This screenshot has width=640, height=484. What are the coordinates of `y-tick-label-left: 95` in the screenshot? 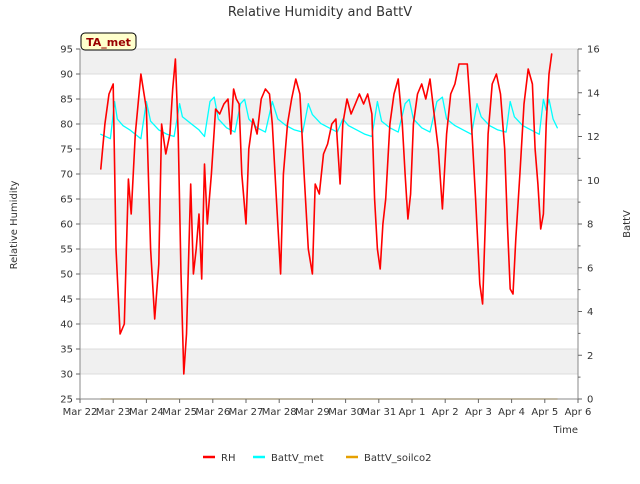 It's located at (66, 50).